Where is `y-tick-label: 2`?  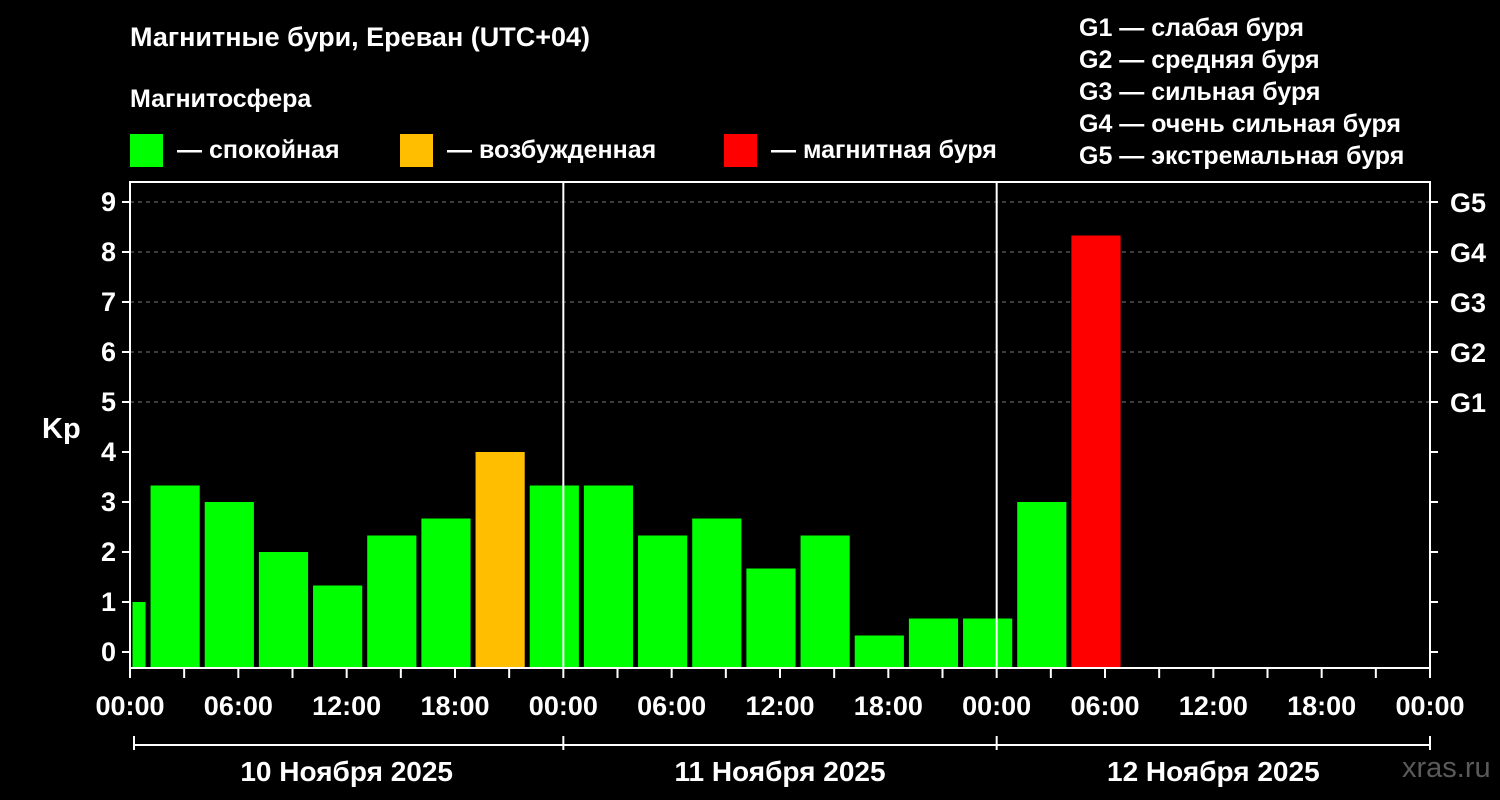
y-tick-label: 2 is located at coordinates (108, 552).